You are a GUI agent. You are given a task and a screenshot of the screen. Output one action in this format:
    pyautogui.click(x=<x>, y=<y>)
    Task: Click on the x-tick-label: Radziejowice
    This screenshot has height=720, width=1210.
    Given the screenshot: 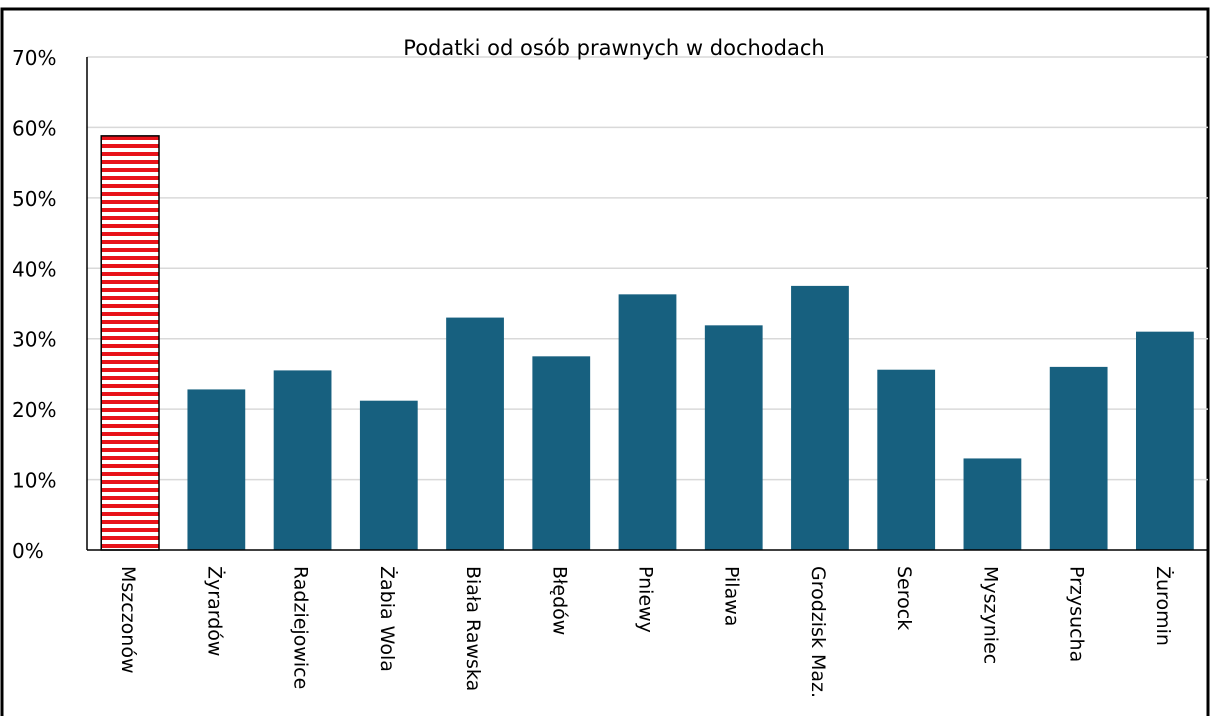 What is the action you would take?
    pyautogui.click(x=301, y=627)
    